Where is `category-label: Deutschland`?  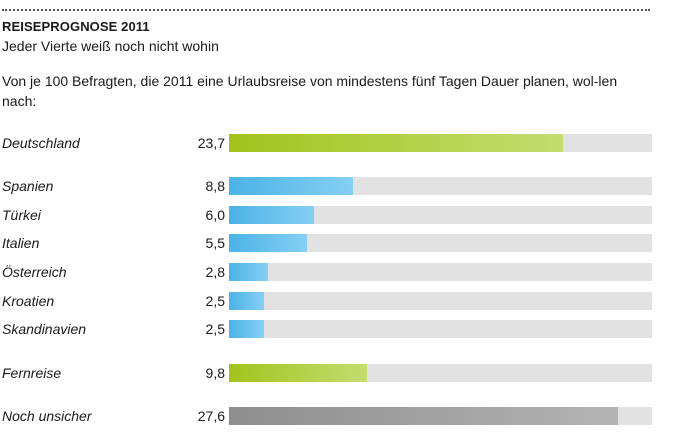
category-label: Deutschland is located at coordinates (41, 143).